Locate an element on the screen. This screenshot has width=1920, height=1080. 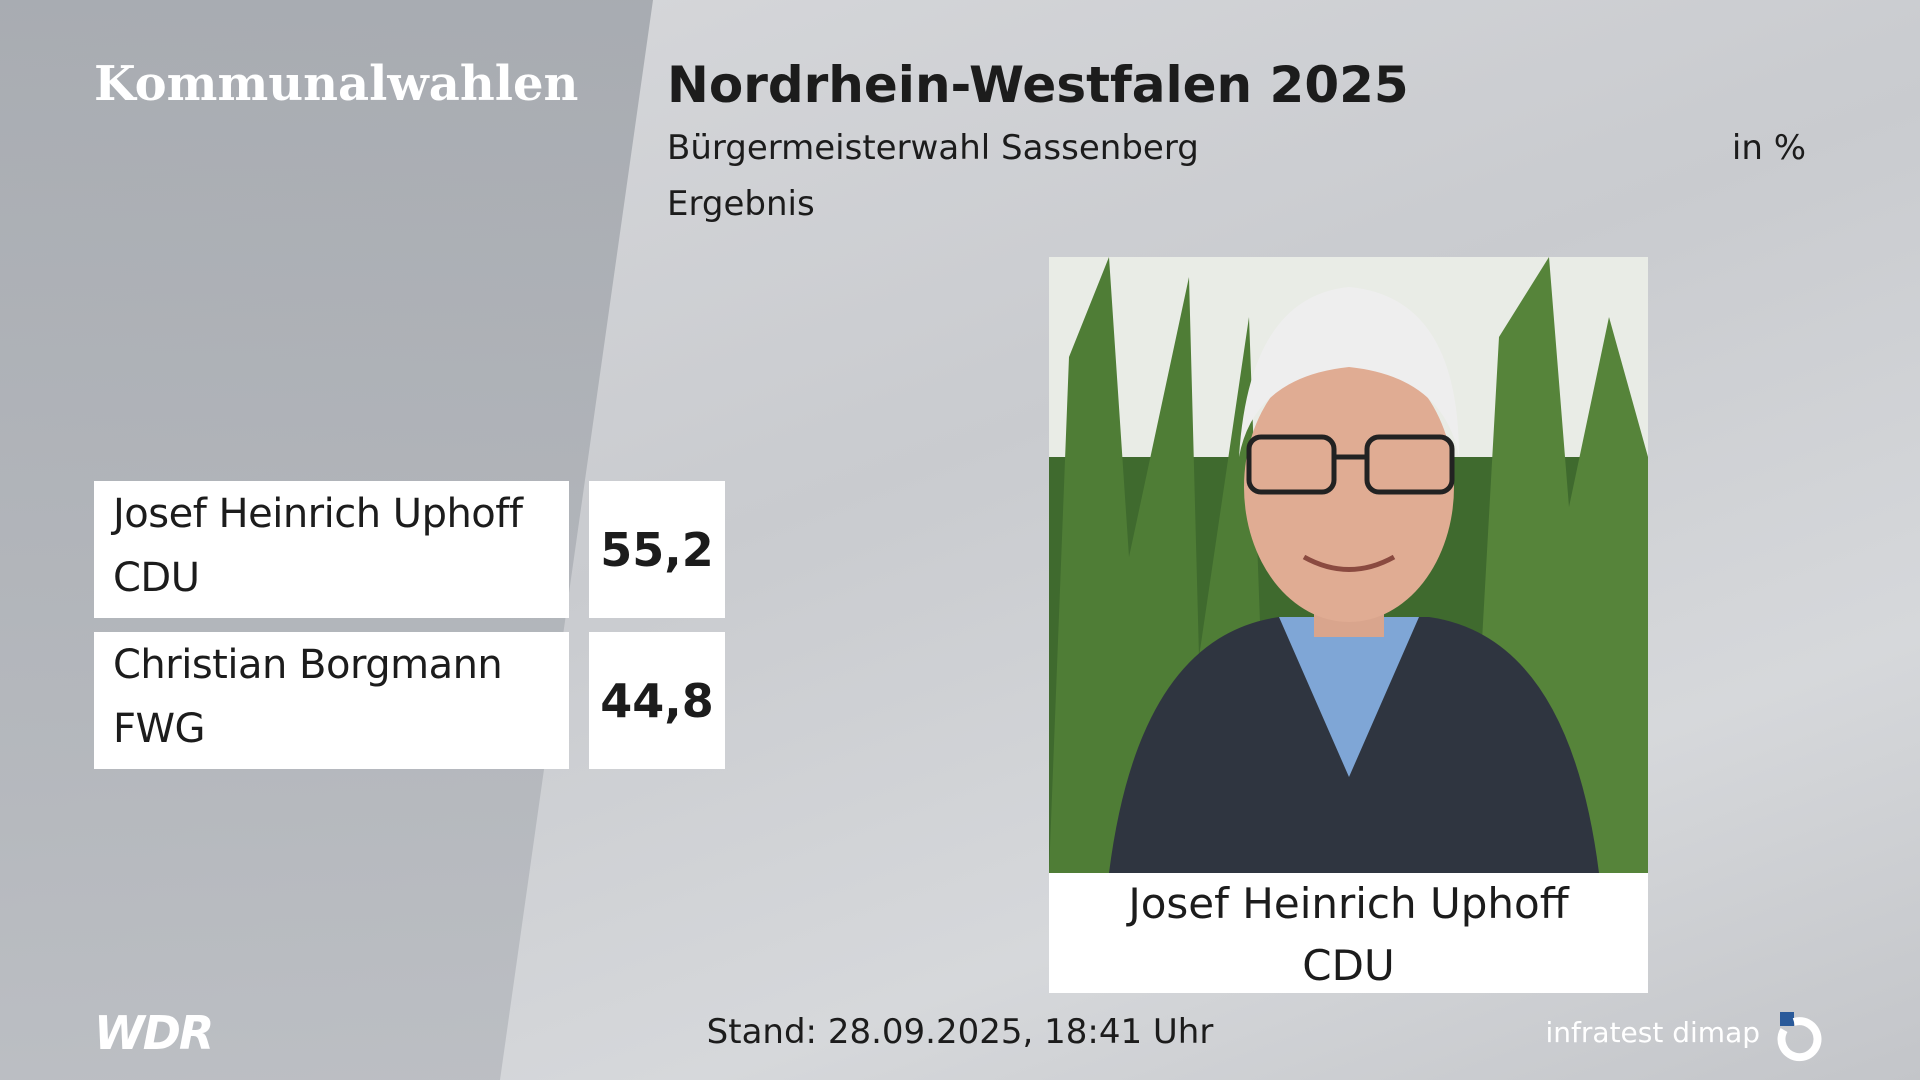
unit: in % is located at coordinates (1768, 148).